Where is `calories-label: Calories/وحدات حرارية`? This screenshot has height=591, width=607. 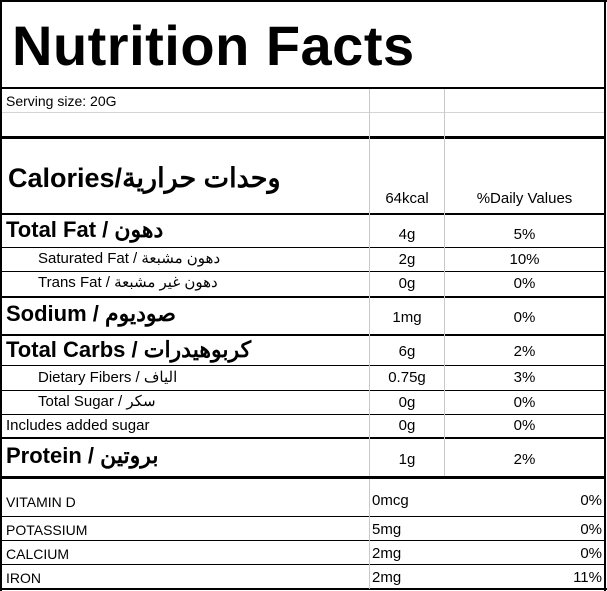
calories-label: Calories/وحدات حرارية is located at coordinates (144, 178).